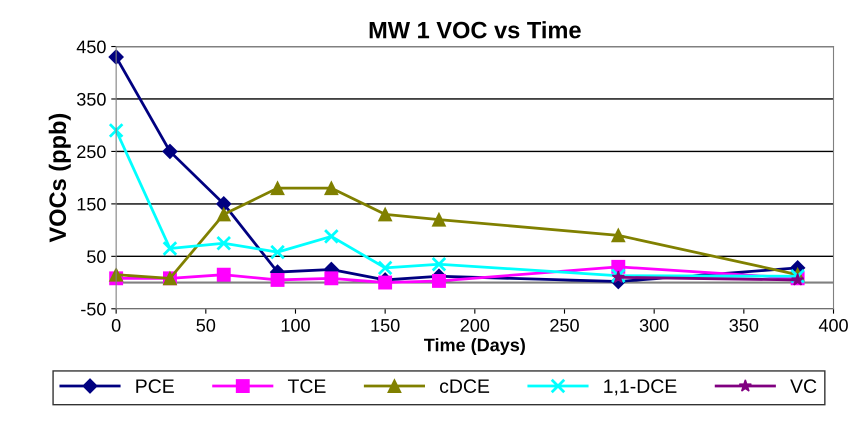 This screenshot has height=423, width=854. I want to click on chart-title: MW 1 VOC vs Time, so click(475, 29).